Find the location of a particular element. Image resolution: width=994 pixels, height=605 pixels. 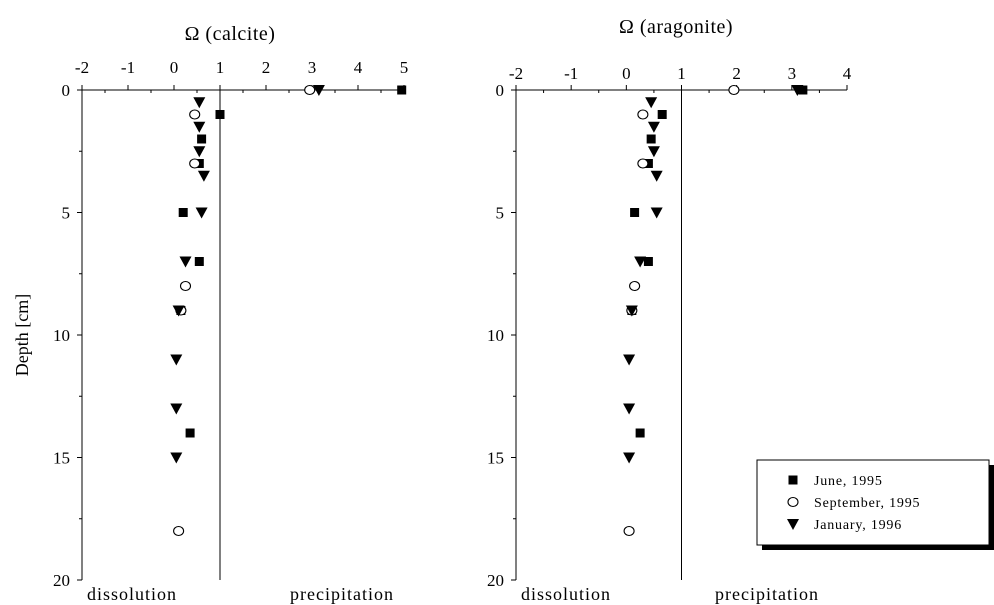

legend-marker-square is located at coordinates (793, 480).